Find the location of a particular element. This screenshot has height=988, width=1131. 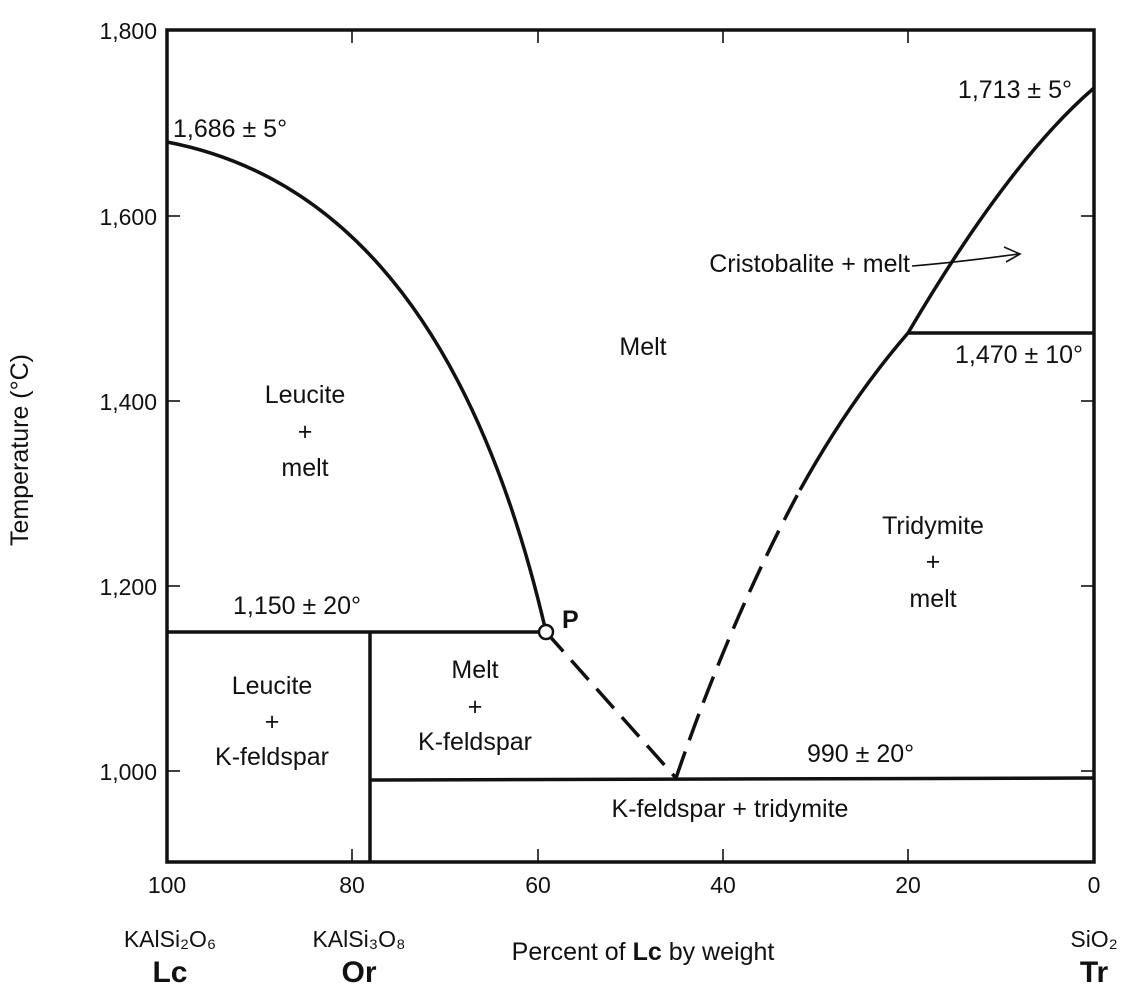

y-tick-label: 1,400 is located at coordinates (128, 402).